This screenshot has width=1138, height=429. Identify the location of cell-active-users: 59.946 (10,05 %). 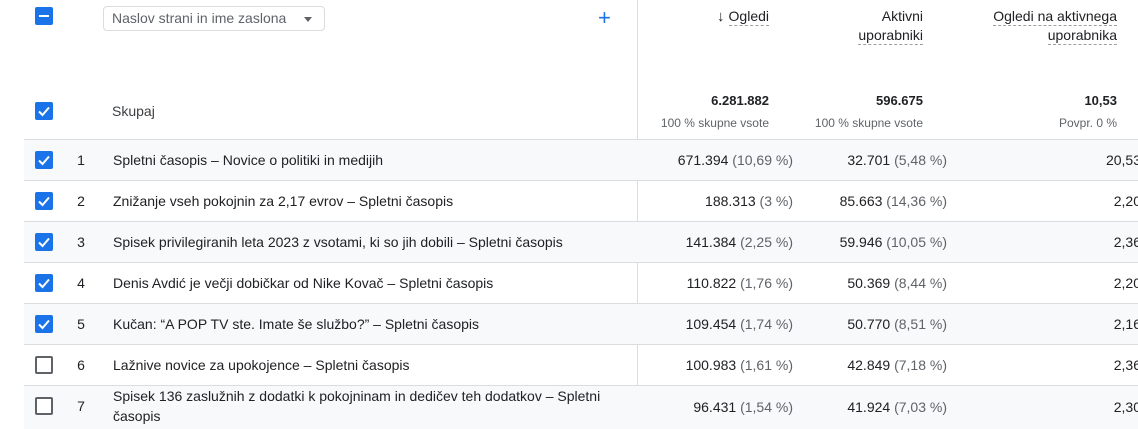
(893, 242).